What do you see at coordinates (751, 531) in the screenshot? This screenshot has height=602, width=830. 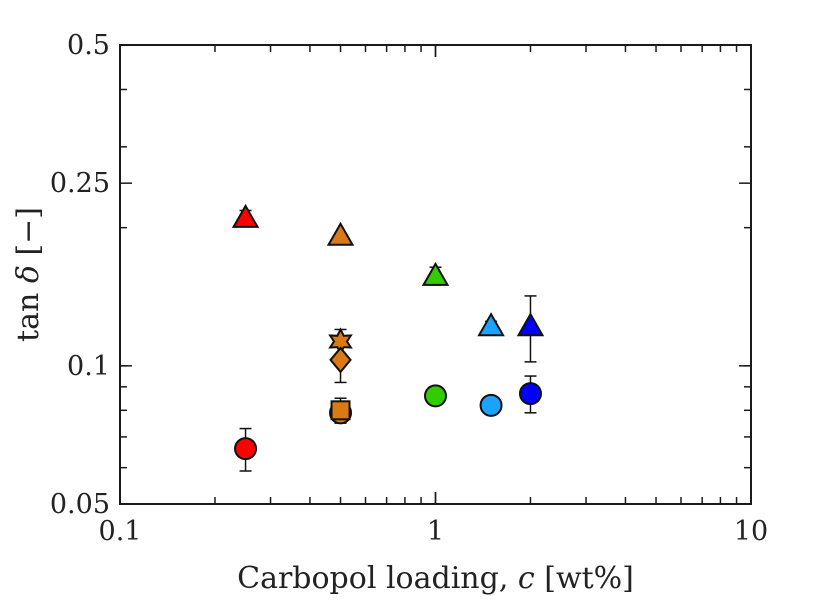 I see `x-tick-label: 10` at bounding box center [751, 531].